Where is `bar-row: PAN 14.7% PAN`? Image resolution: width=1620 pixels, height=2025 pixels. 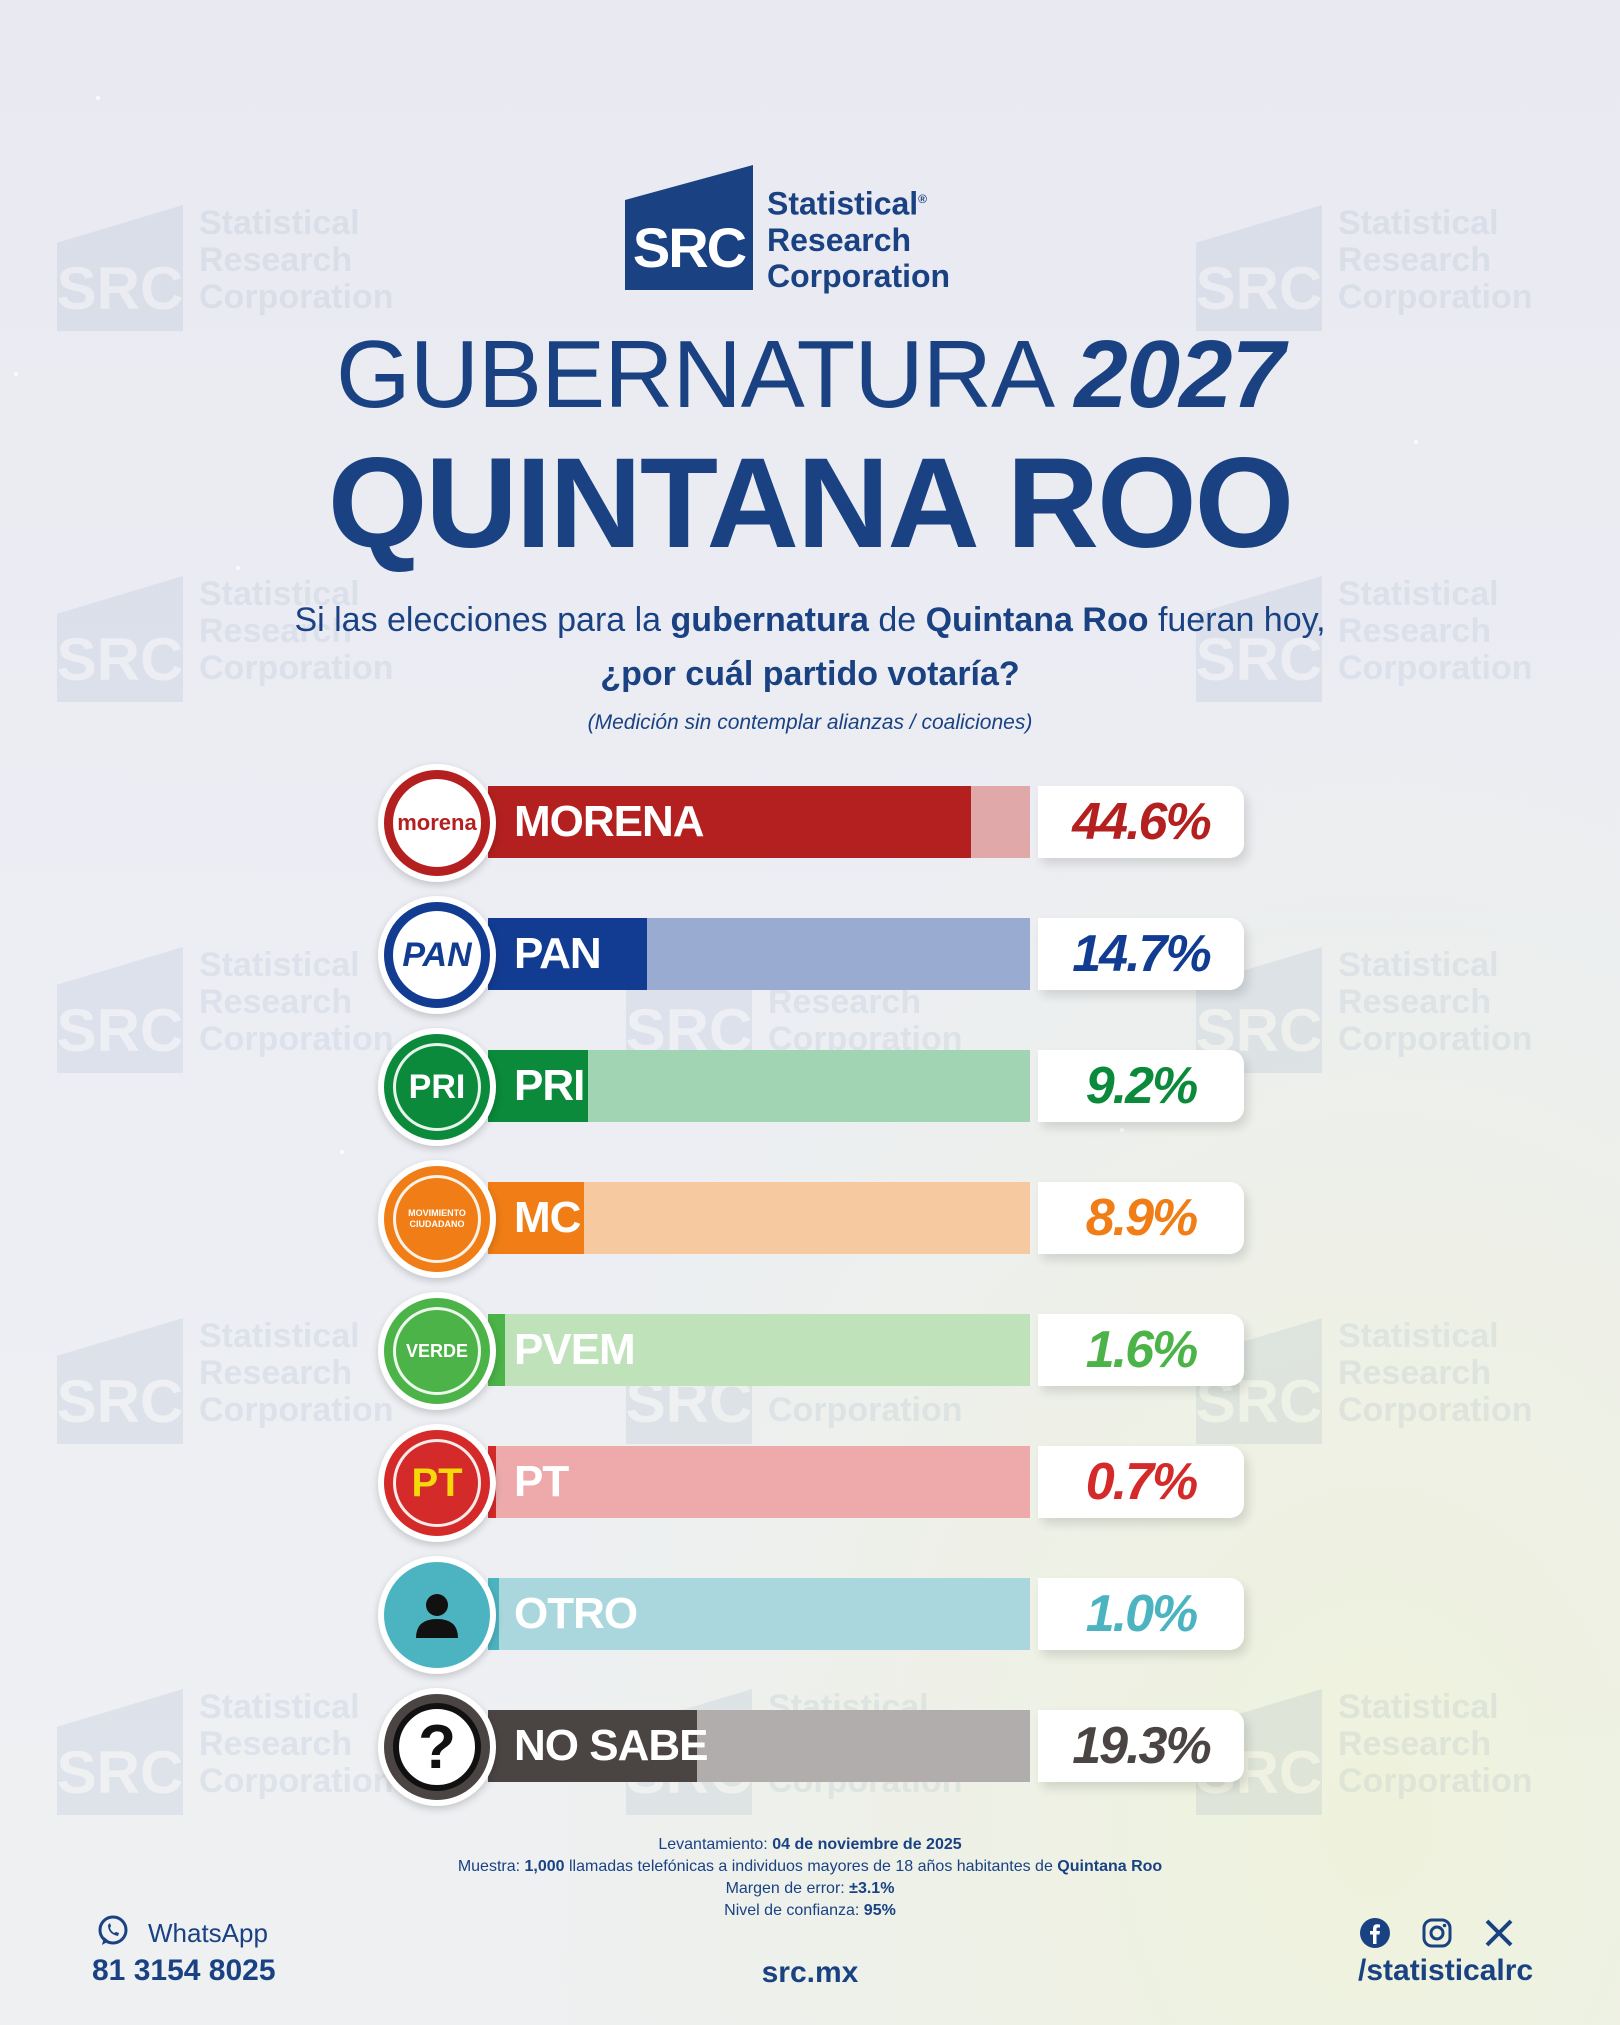 bar-row: PAN 14.7% PAN is located at coordinates (813, 960).